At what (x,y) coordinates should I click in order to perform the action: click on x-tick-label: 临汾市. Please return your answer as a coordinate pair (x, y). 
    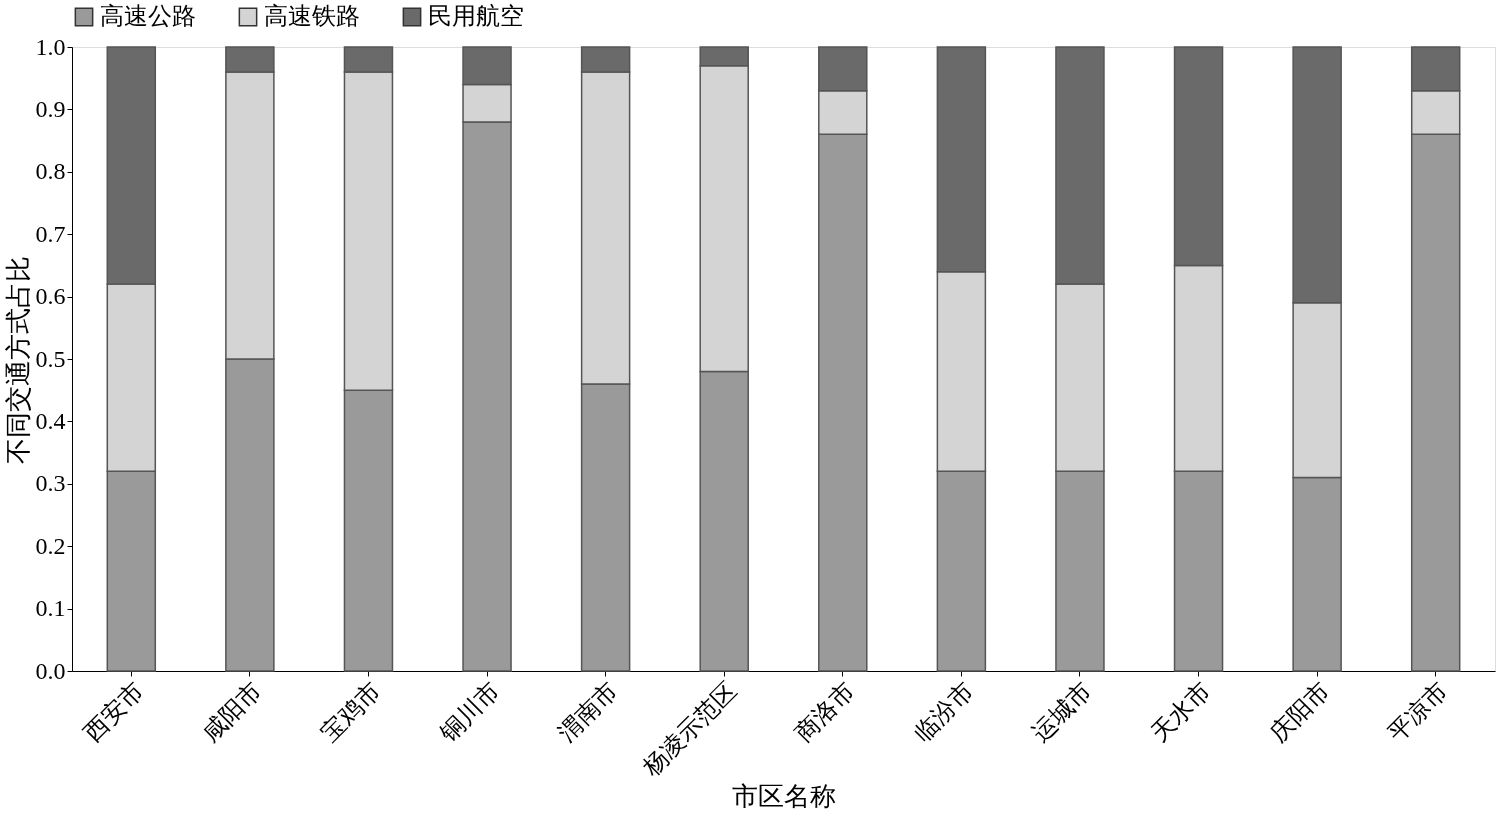
    Looking at the image, I should click on (944, 712).